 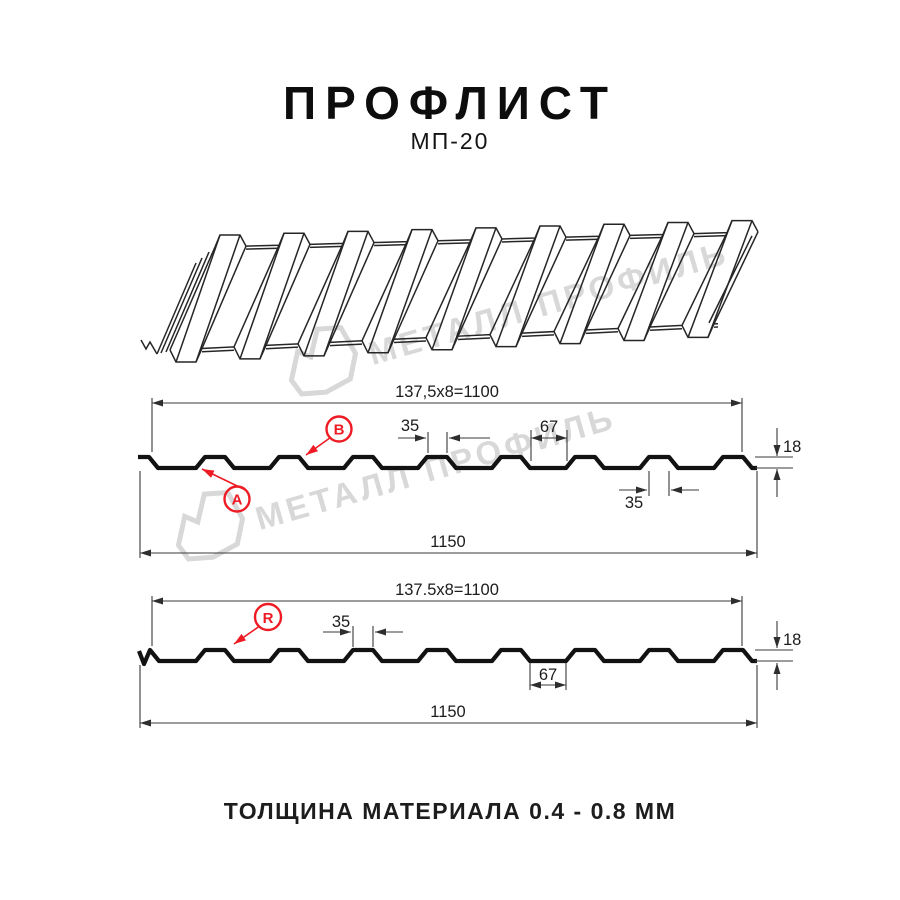 I want to click on dim-rib-top-ab: 35, so click(x=410, y=426).